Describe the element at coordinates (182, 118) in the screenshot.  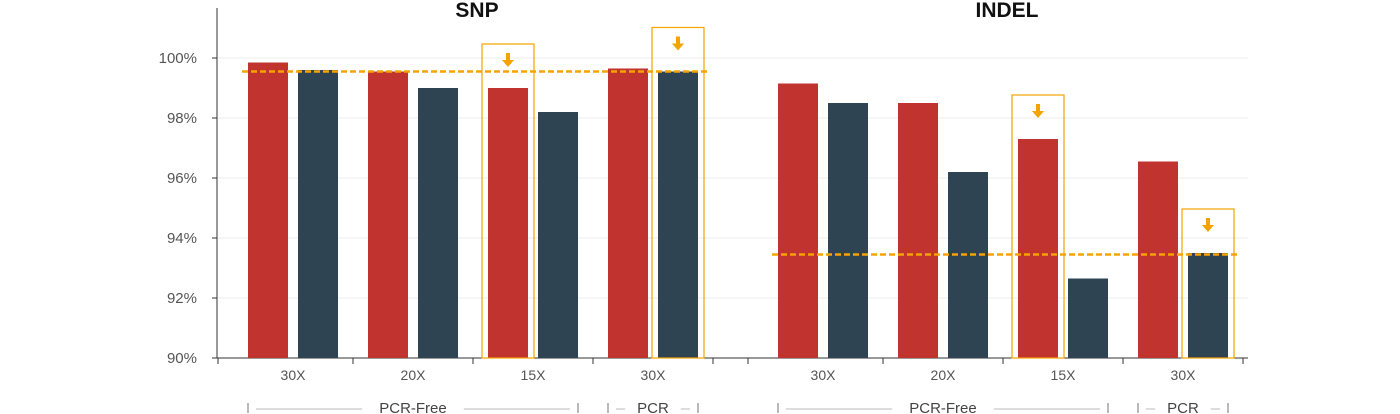
I see `y-tick-label: 98%` at that location.